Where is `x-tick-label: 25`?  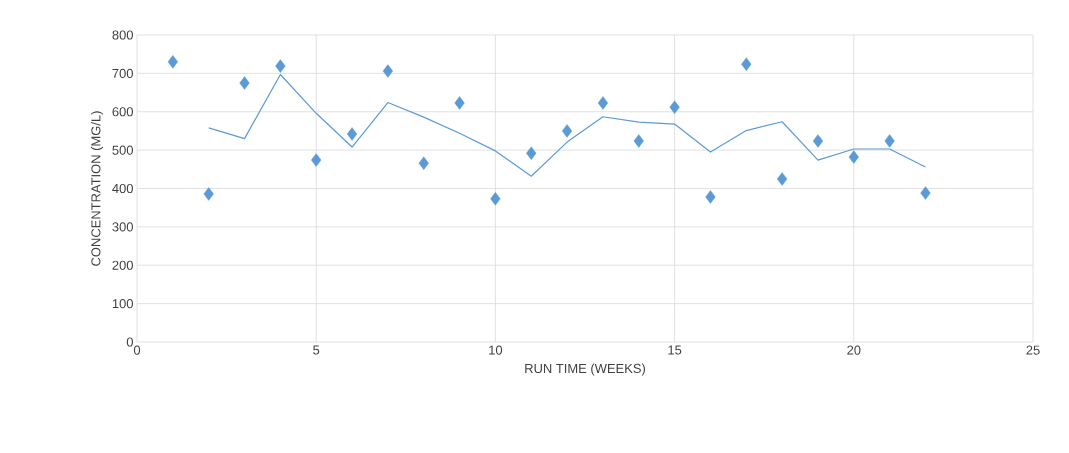 x-tick-label: 25 is located at coordinates (1033, 350).